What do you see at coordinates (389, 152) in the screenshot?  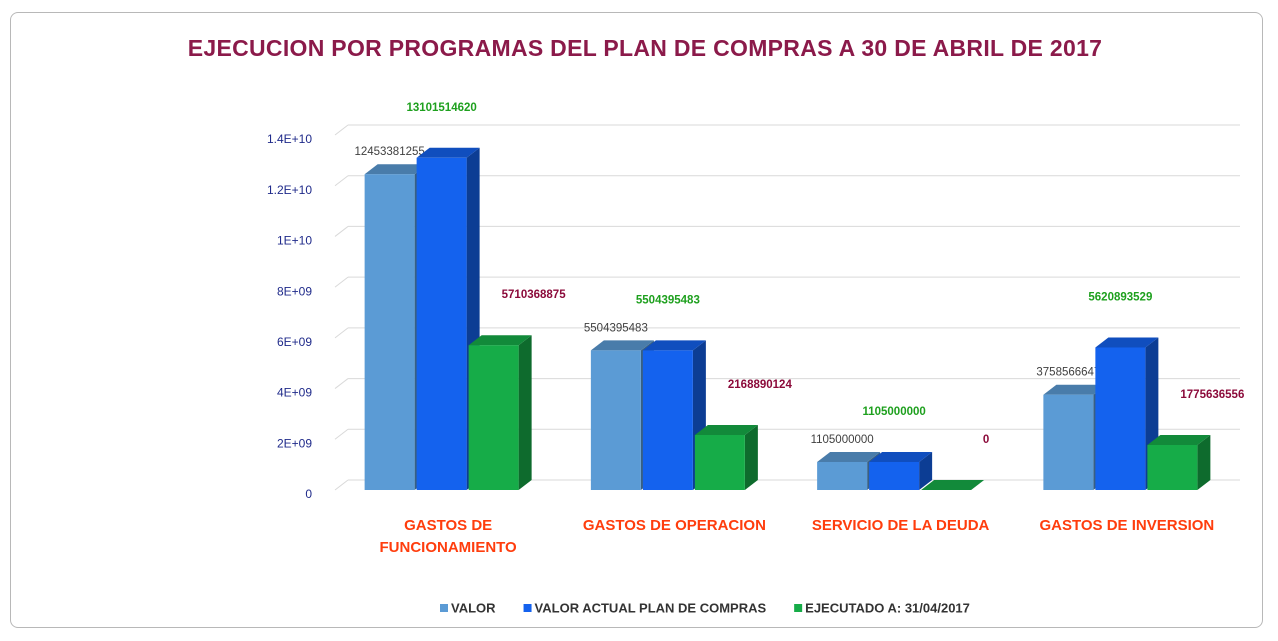 I see `data-label: 12453381255` at bounding box center [389, 152].